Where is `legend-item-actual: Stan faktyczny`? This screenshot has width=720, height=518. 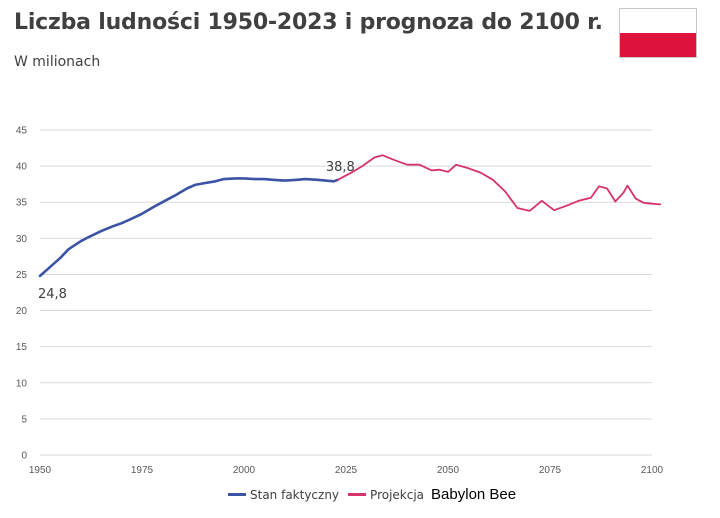
legend-item-actual: Stan faktyczny is located at coordinates (283, 495).